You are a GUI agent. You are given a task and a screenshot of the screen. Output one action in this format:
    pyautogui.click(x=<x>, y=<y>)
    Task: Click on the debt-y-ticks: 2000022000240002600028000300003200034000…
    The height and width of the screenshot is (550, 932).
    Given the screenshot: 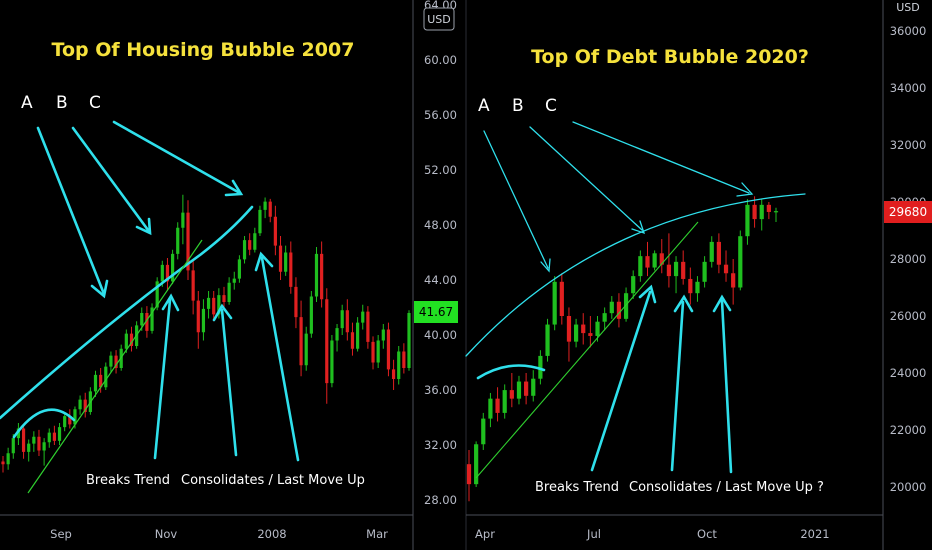 What is the action you would take?
    pyautogui.click(x=908, y=259)
    